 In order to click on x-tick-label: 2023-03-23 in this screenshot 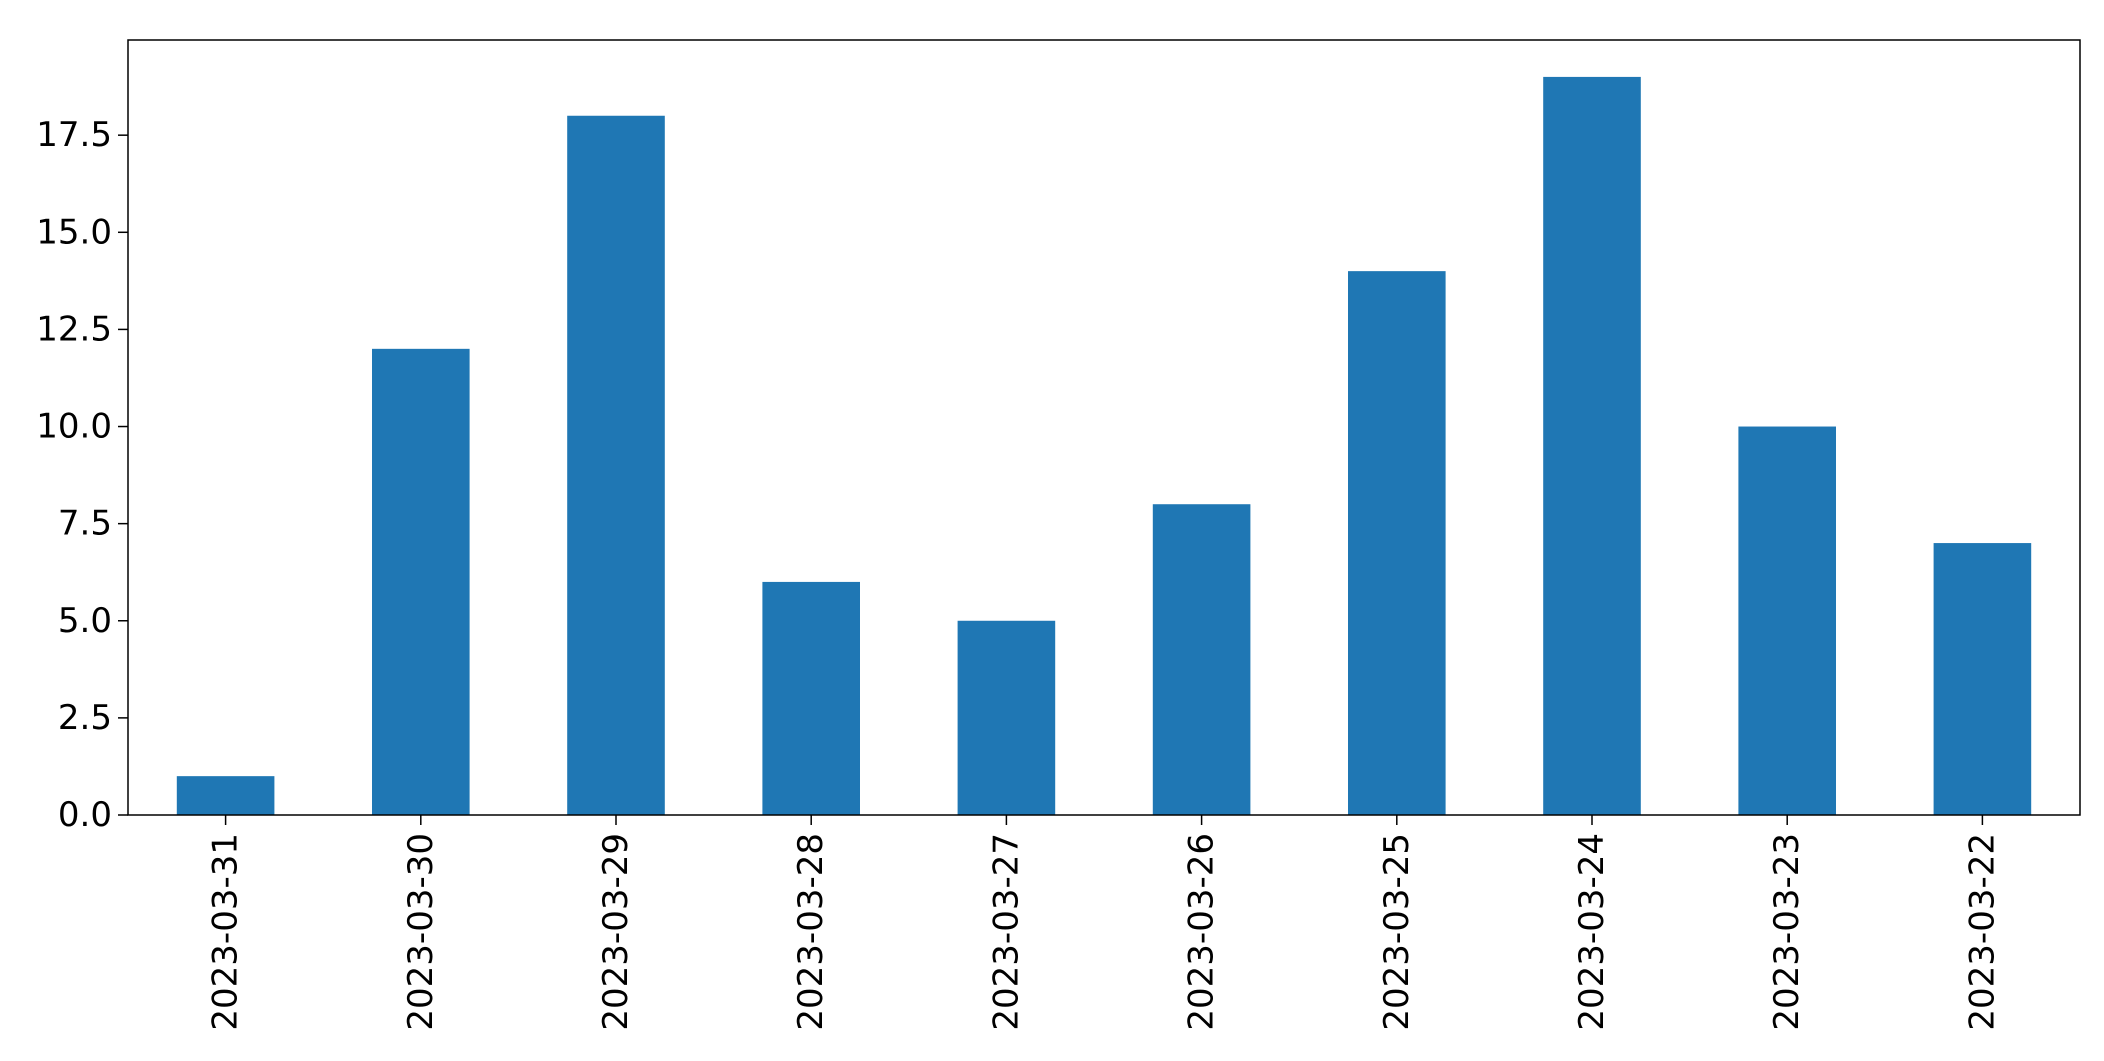, I will do `click(1787, 932)`.